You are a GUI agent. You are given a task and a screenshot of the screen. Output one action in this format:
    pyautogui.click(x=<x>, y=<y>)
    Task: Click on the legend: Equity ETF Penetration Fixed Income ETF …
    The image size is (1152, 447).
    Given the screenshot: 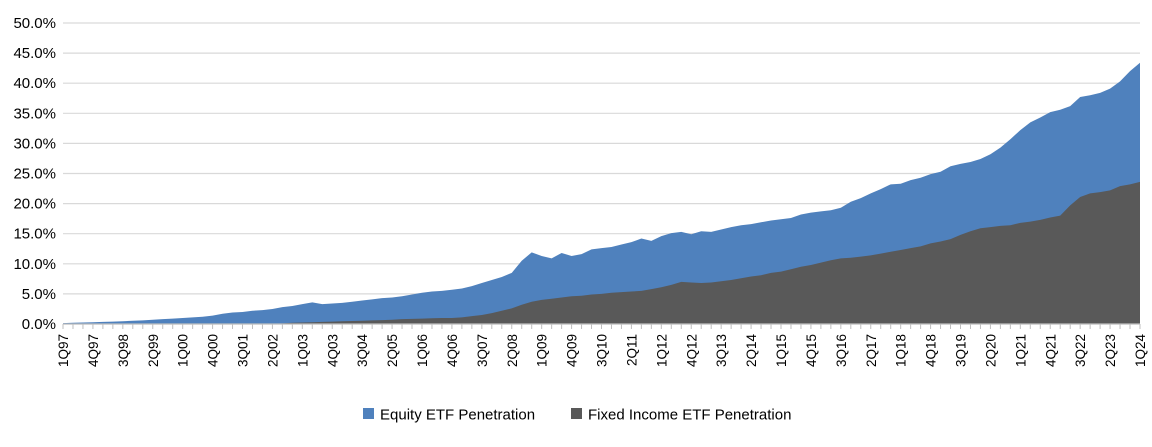 What is the action you would take?
    pyautogui.click(x=577, y=415)
    